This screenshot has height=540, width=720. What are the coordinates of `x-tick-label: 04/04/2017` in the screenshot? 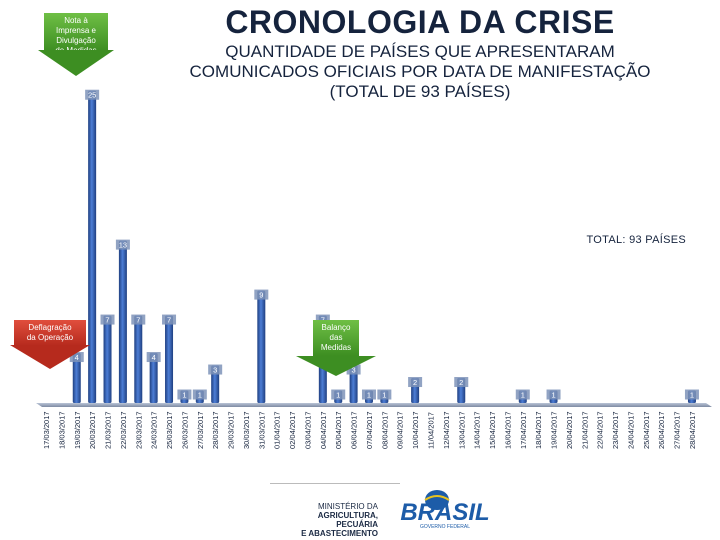 It's located at (323, 430).